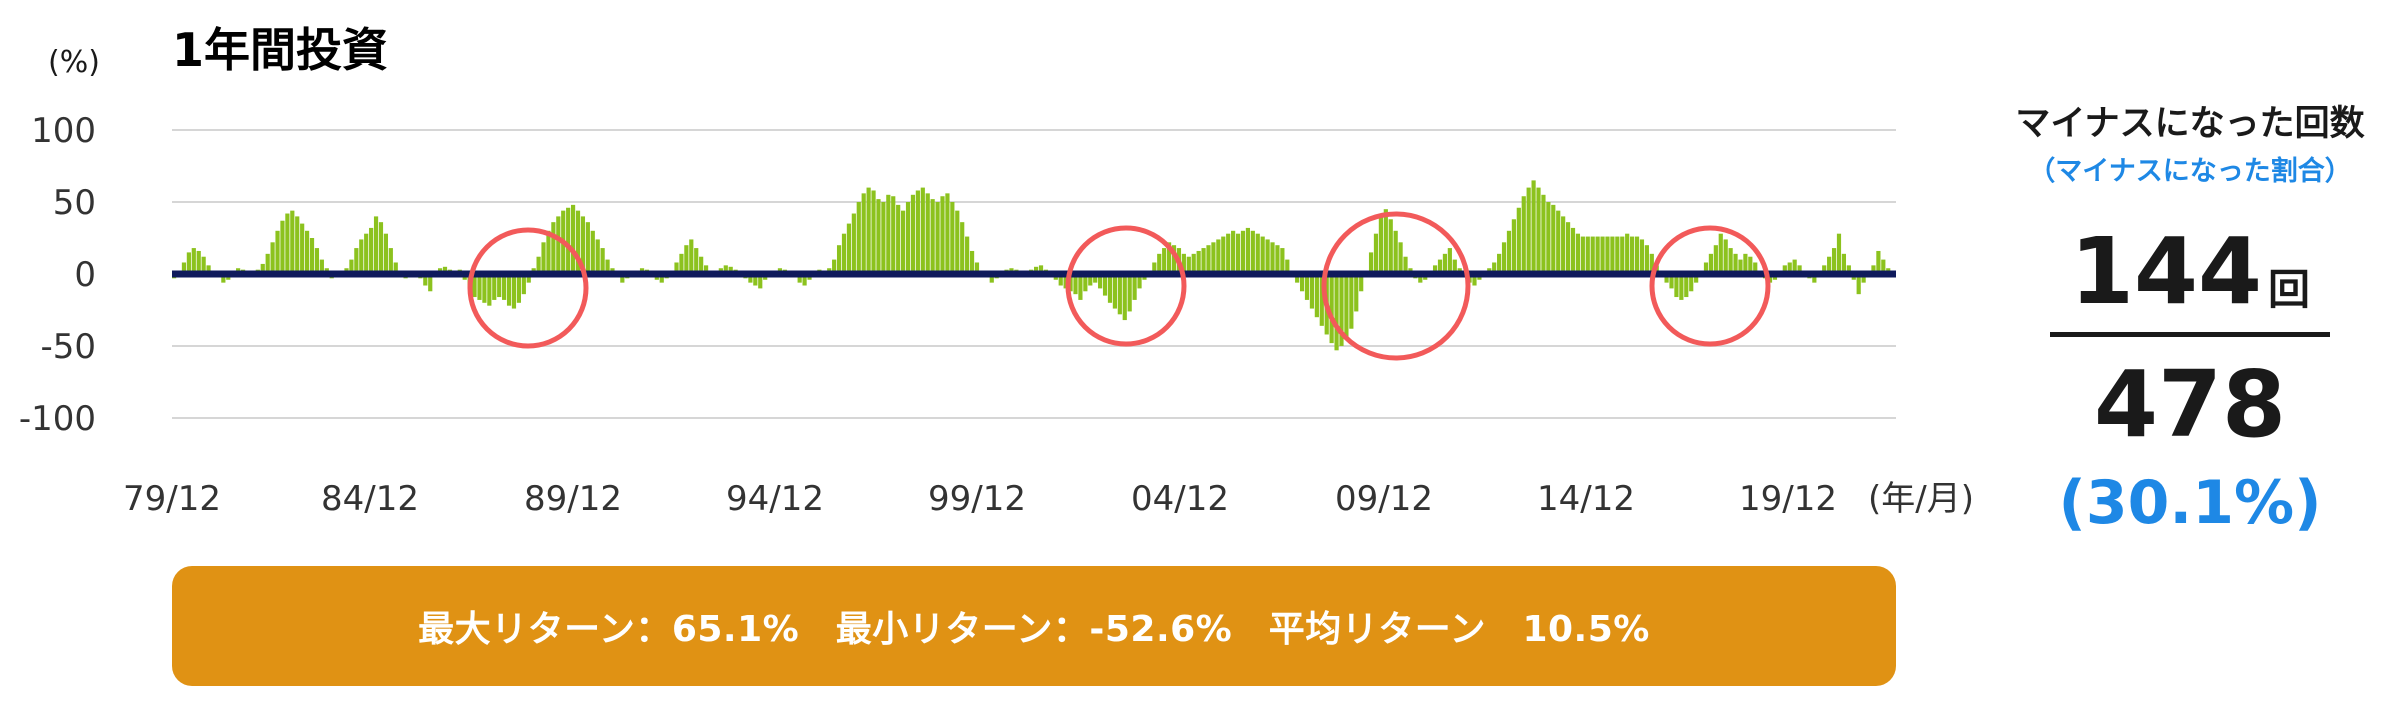 The image size is (2400, 720). I want to click on negative-count-value: 144, so click(2166, 271).